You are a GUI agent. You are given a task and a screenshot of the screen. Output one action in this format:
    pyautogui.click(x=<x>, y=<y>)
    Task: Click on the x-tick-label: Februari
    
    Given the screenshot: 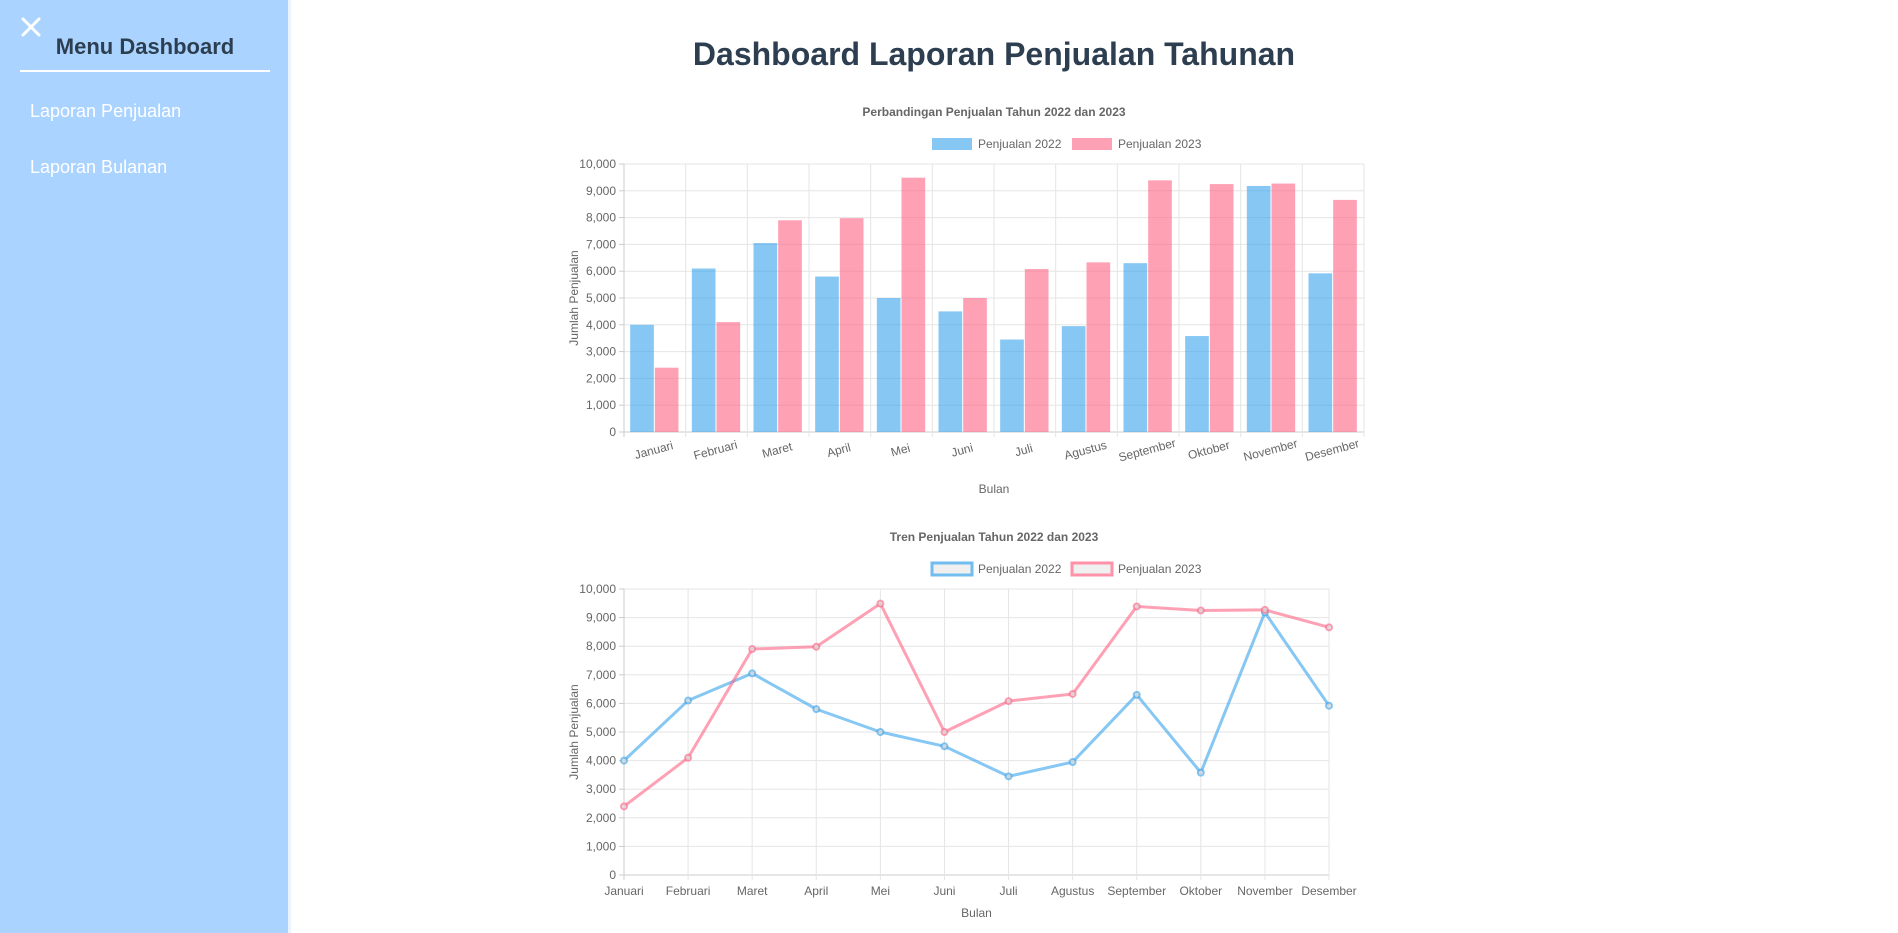 What is the action you would take?
    pyautogui.click(x=715, y=450)
    